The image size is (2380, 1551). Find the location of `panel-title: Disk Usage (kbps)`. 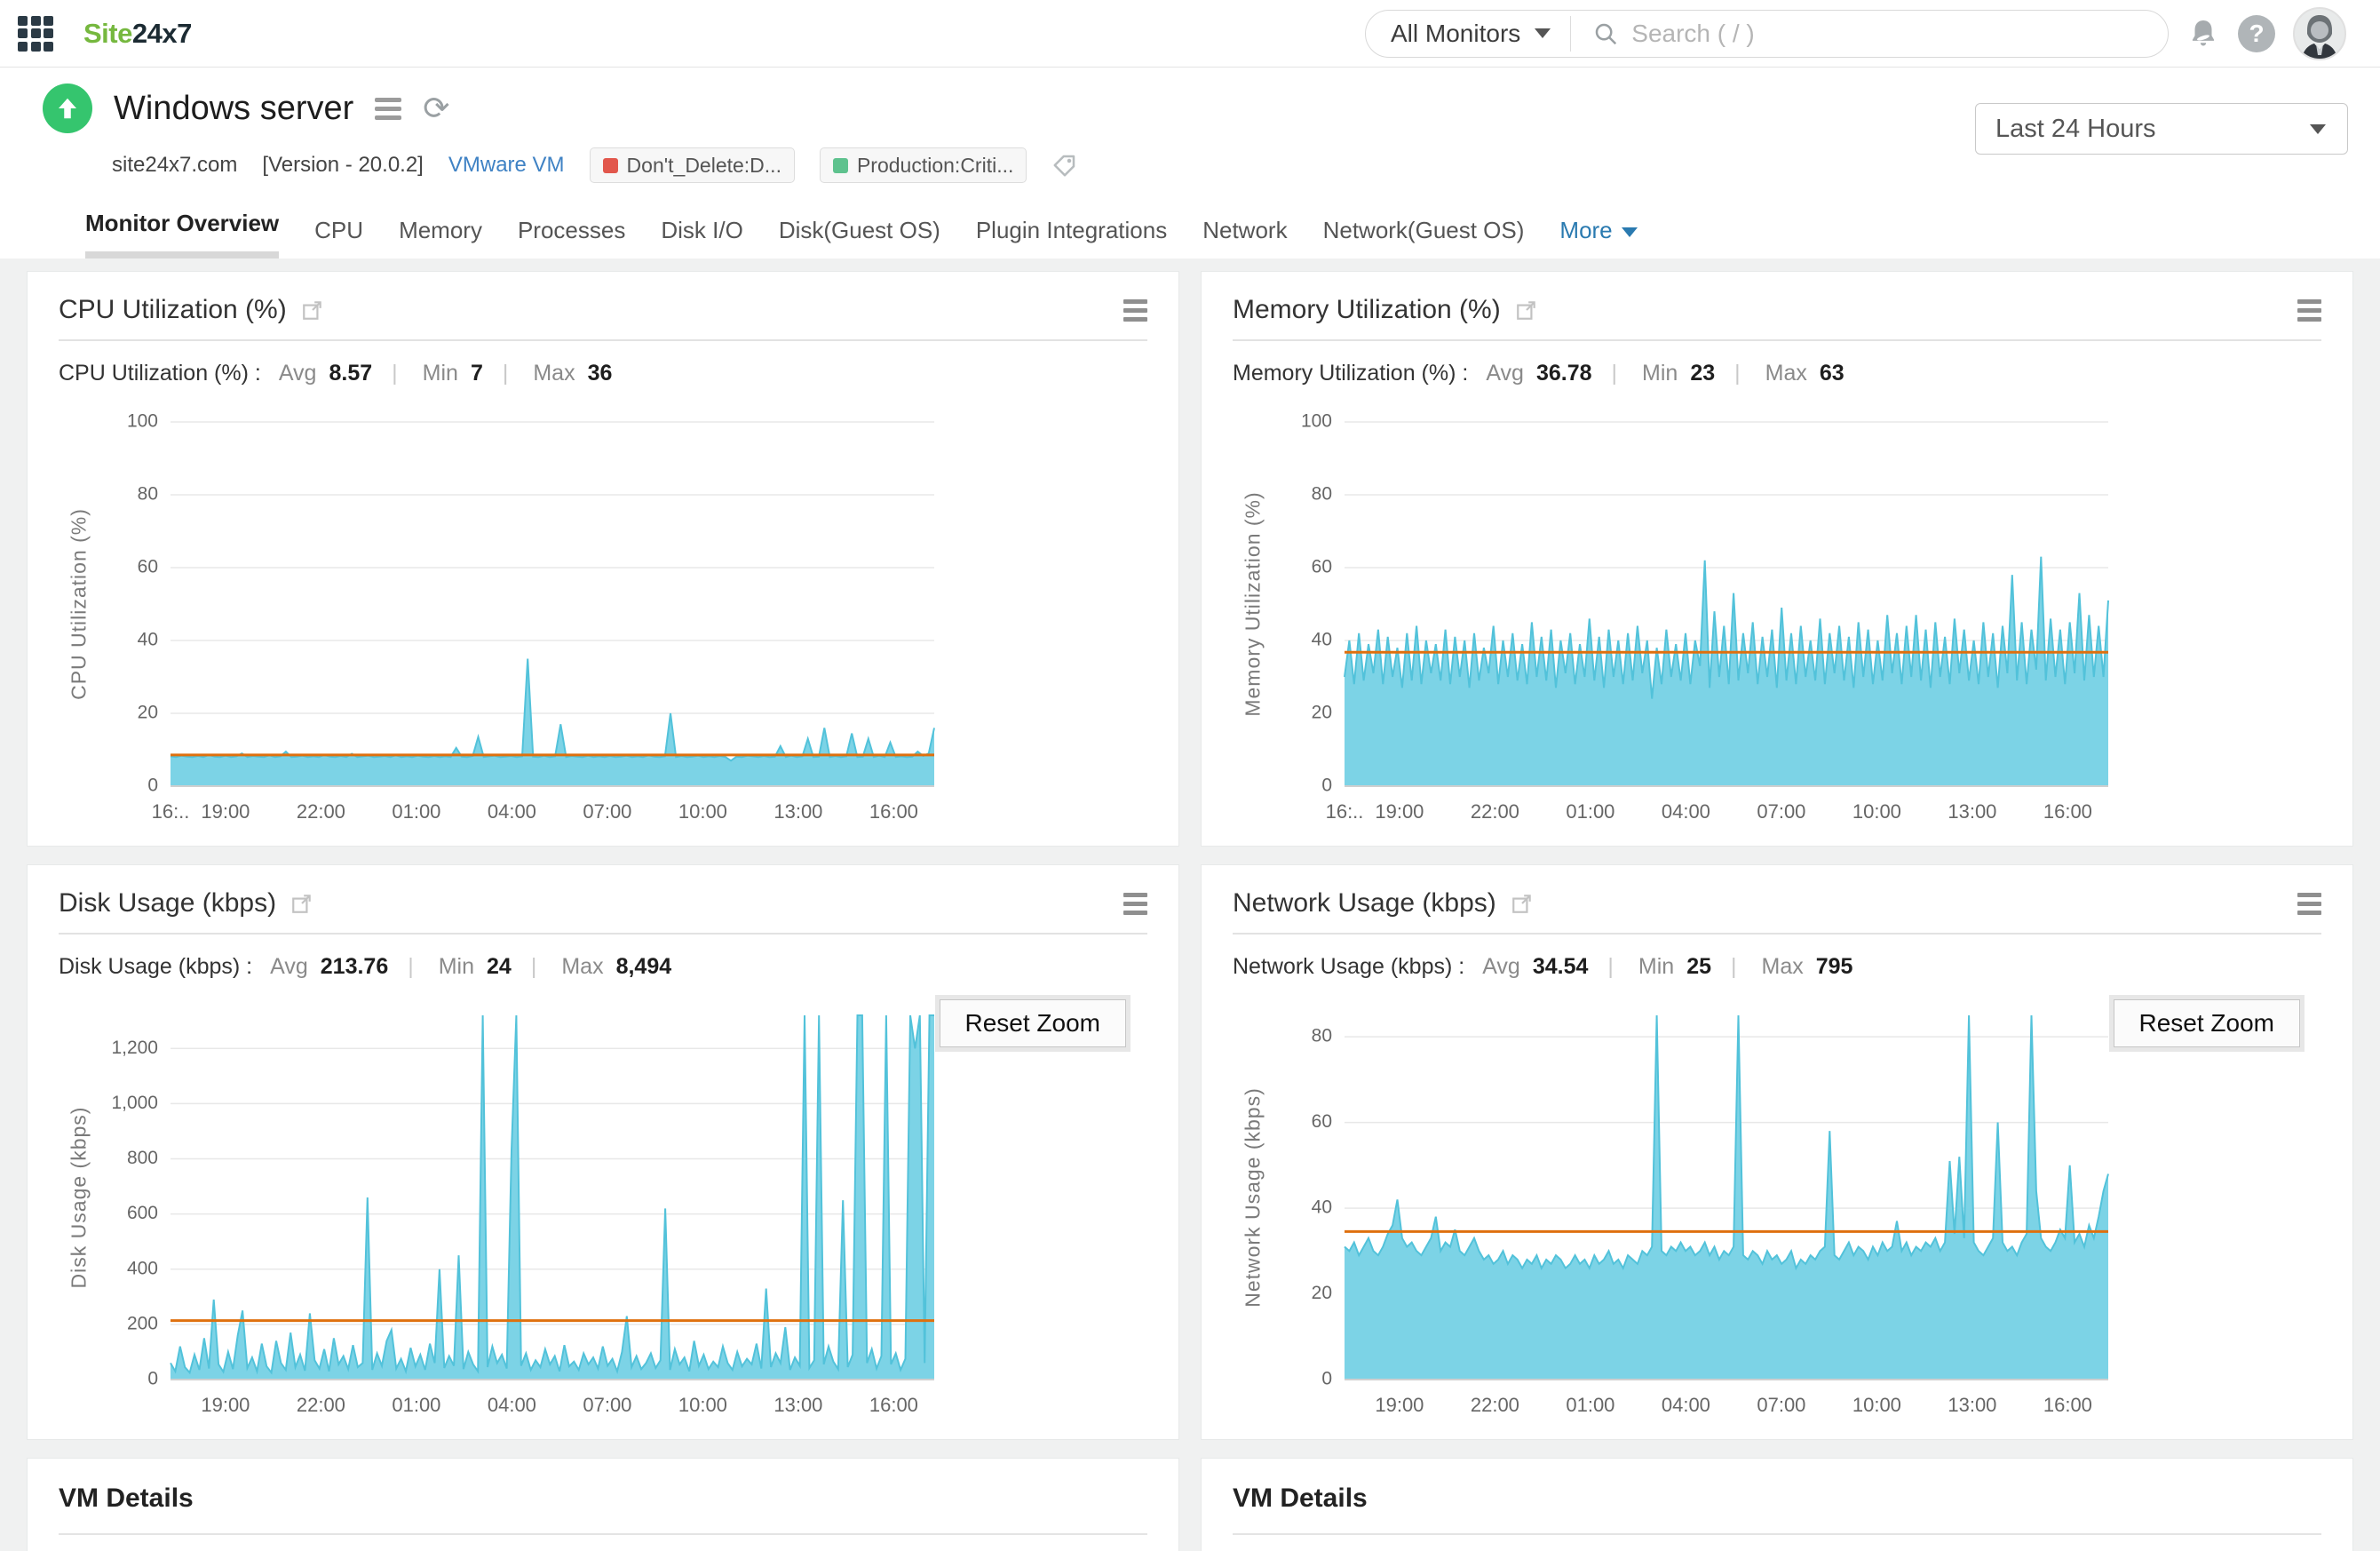

panel-title: Disk Usage (kbps) is located at coordinates (168, 903).